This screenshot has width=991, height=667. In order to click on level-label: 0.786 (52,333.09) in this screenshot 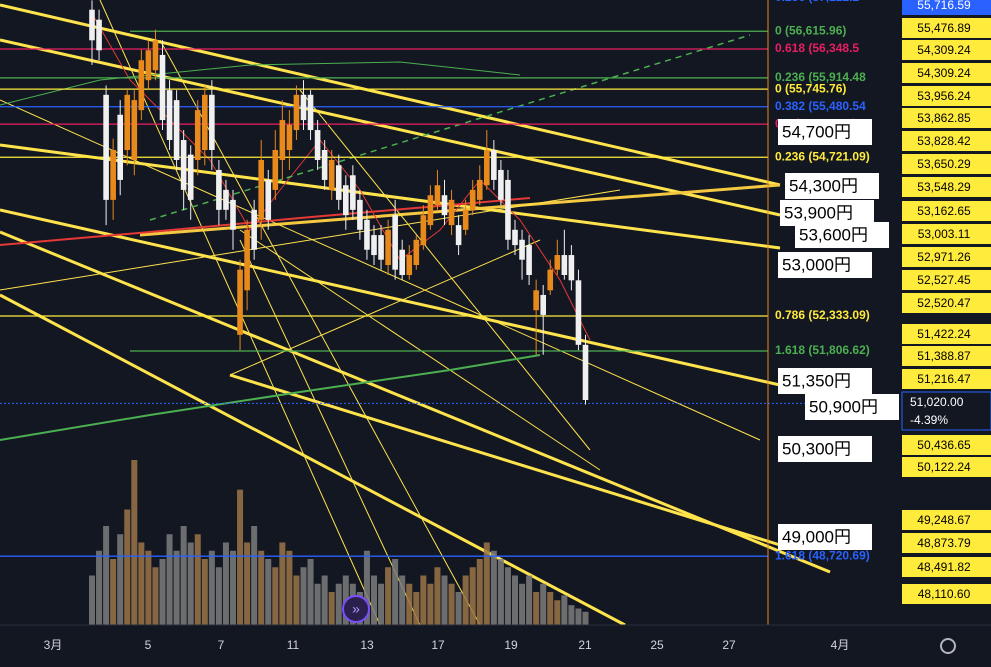, I will do `click(822, 315)`.